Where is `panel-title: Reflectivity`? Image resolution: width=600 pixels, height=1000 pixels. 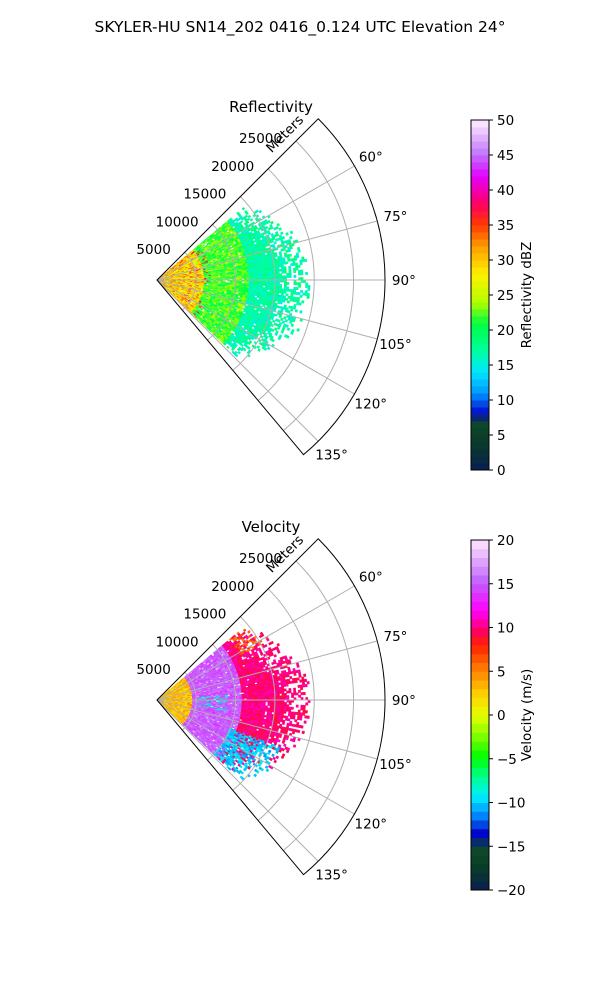 panel-title: Reflectivity is located at coordinates (271, 107).